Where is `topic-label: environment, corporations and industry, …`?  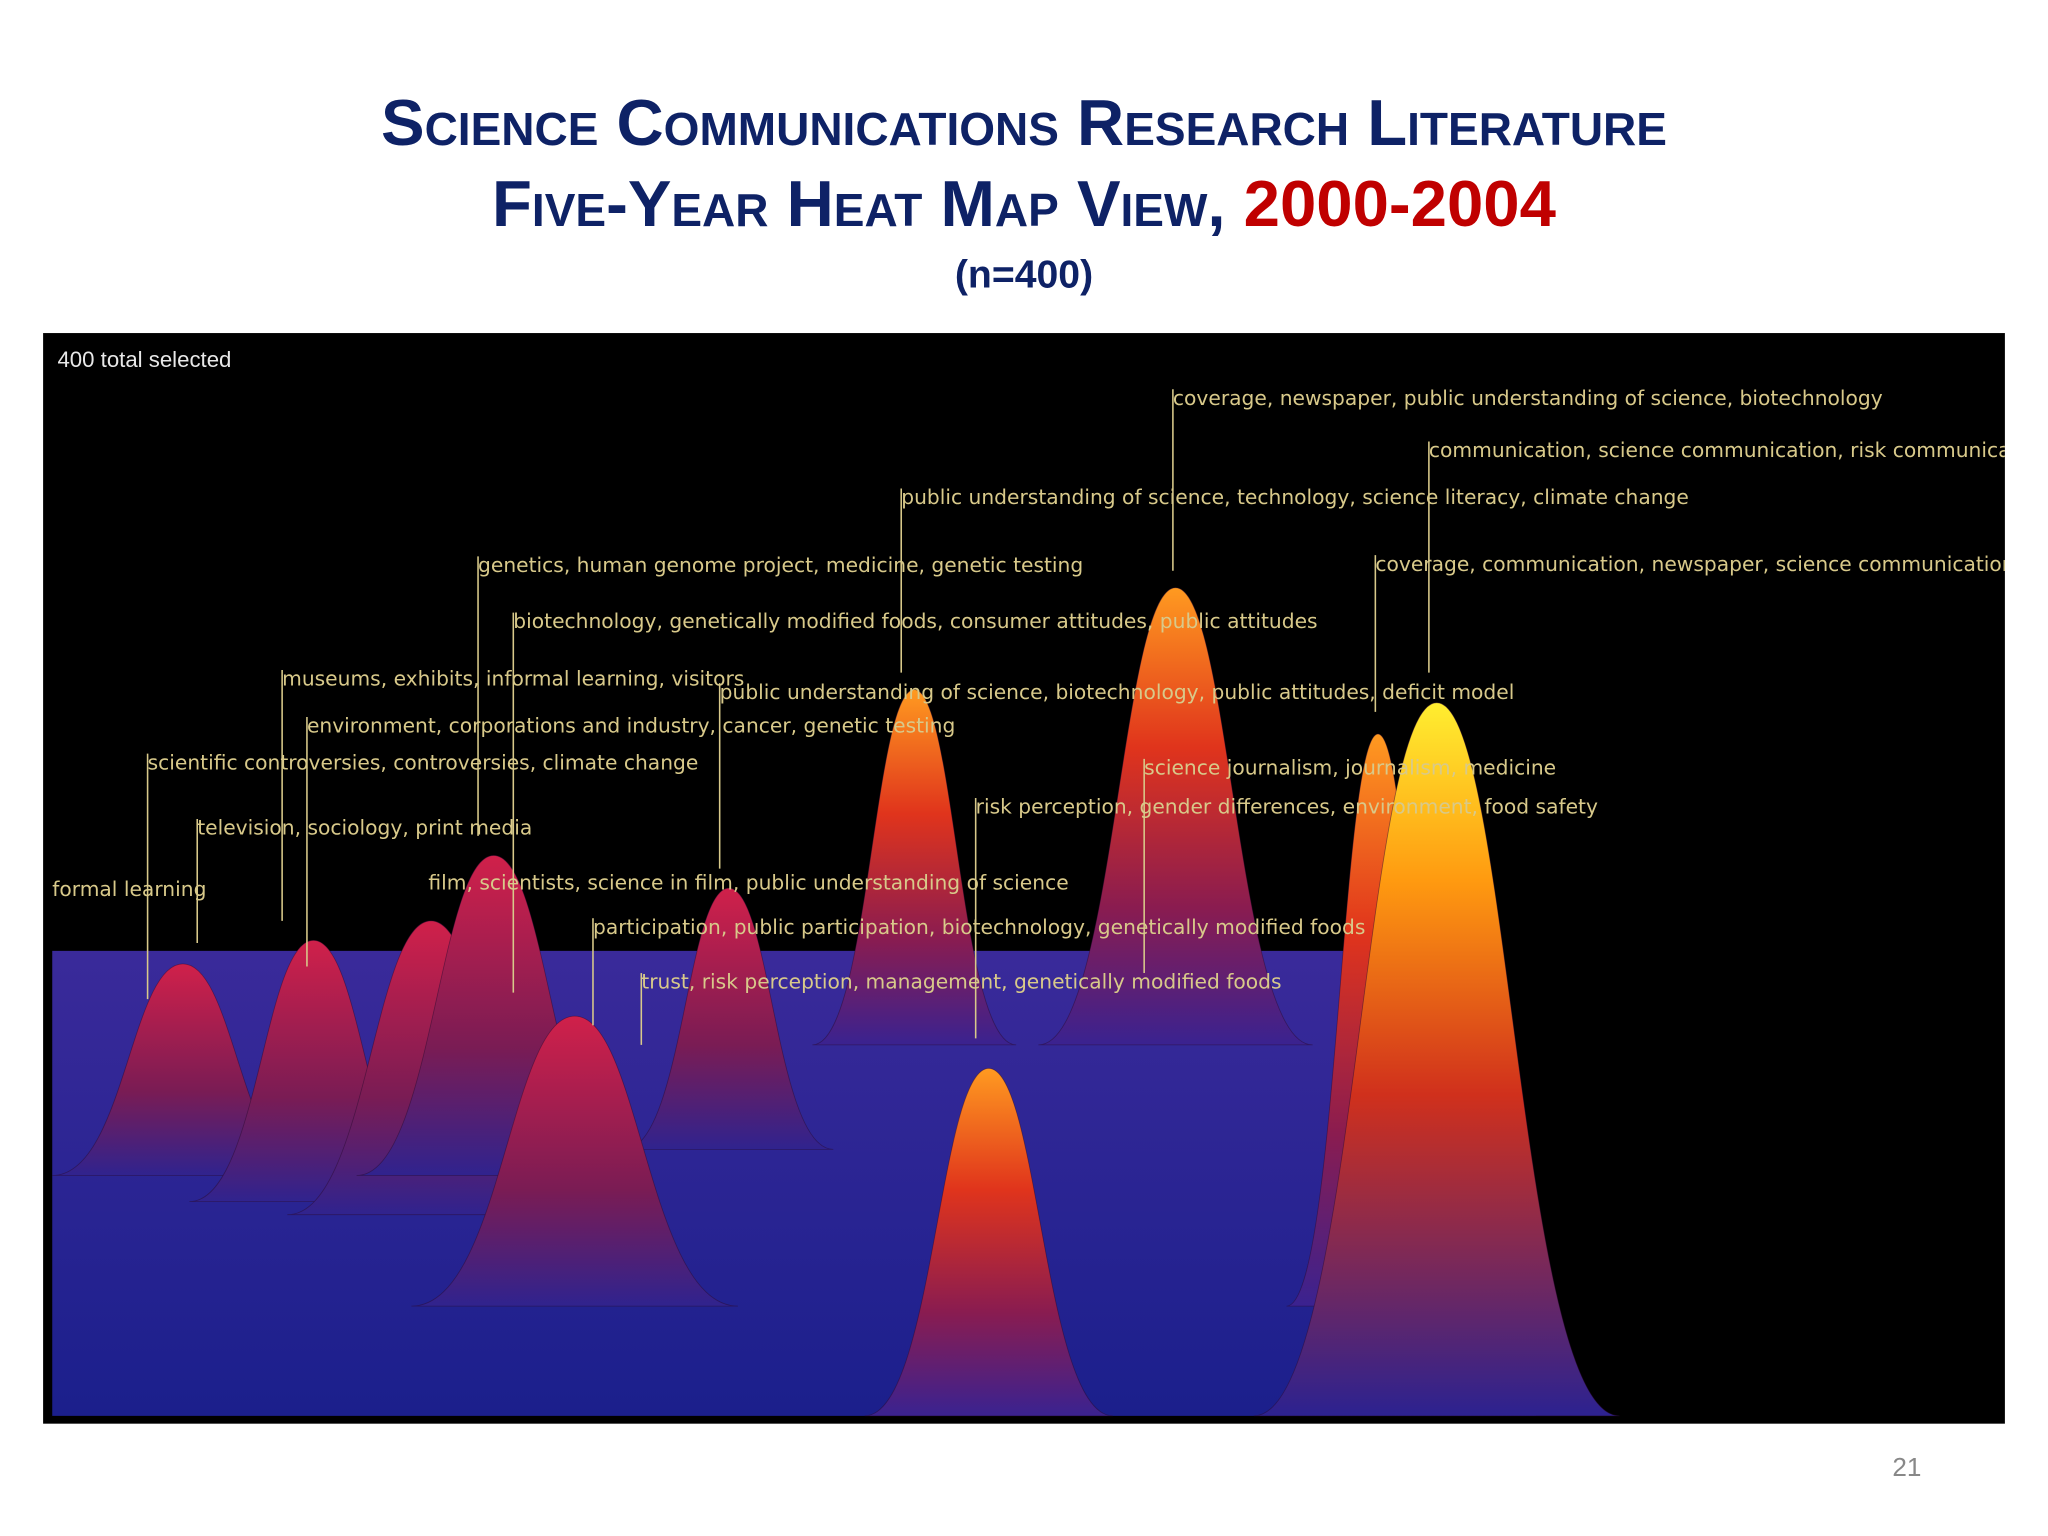 topic-label: environment, corporations and industry, … is located at coordinates (631, 726).